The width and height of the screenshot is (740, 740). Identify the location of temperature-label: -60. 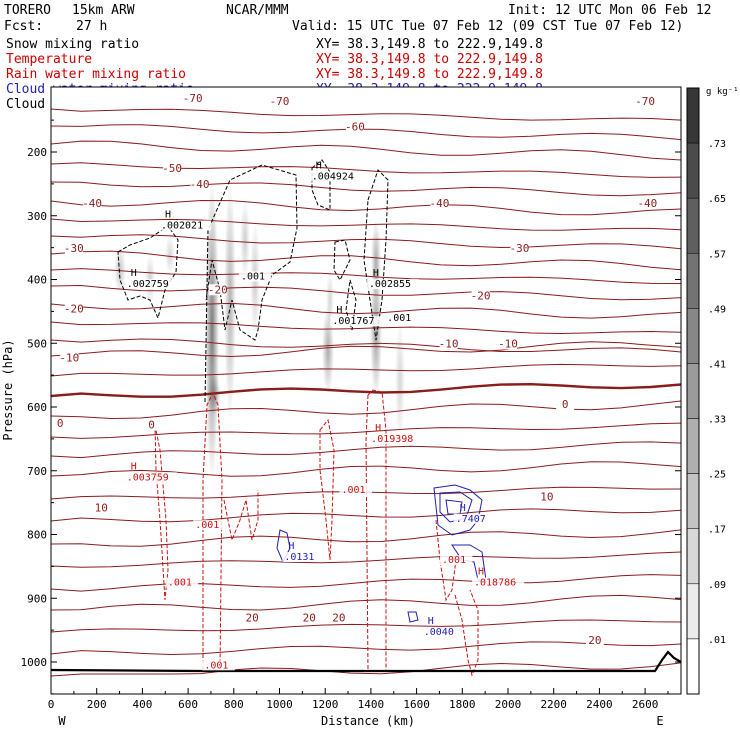
(355, 127).